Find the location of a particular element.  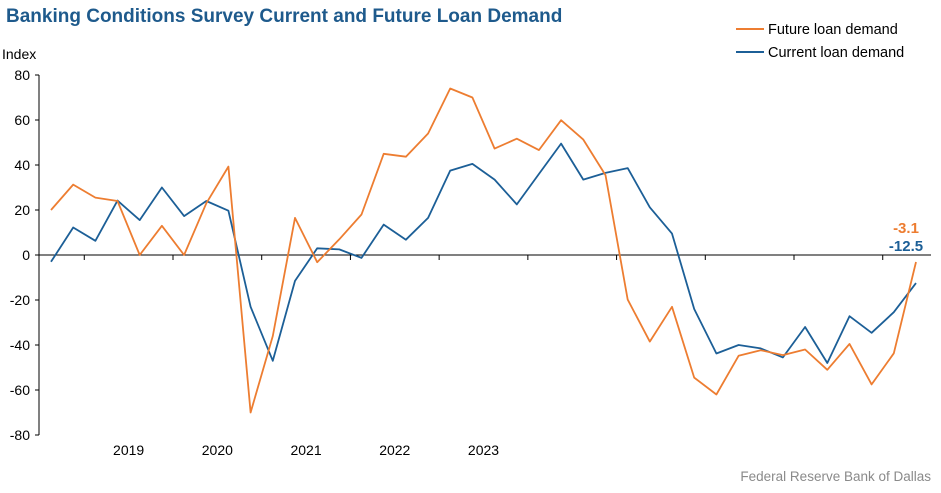

y-tick-label: -60 is located at coordinates (20, 390).